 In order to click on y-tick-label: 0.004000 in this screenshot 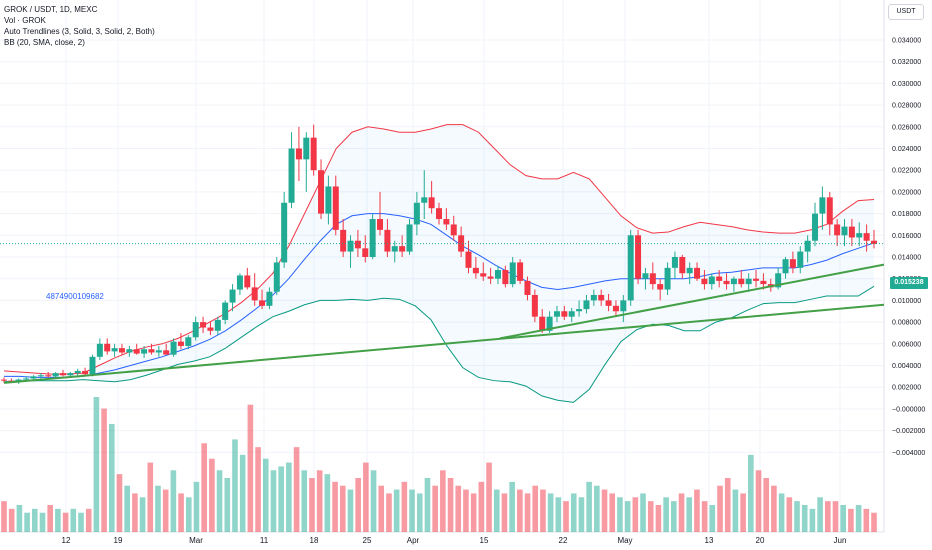, I will do `click(906, 366)`.